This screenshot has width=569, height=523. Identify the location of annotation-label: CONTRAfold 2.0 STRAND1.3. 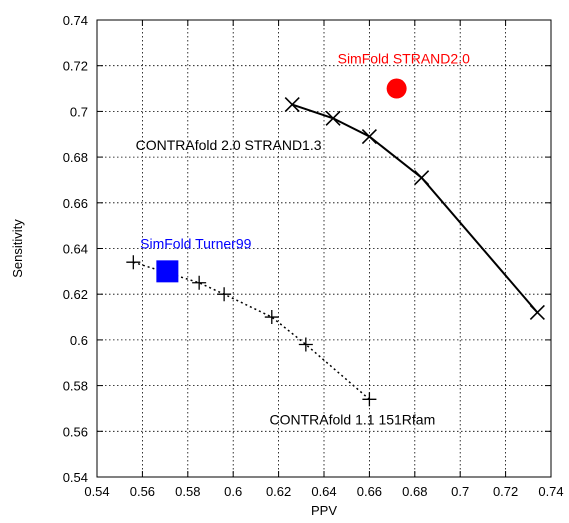
(229, 145).